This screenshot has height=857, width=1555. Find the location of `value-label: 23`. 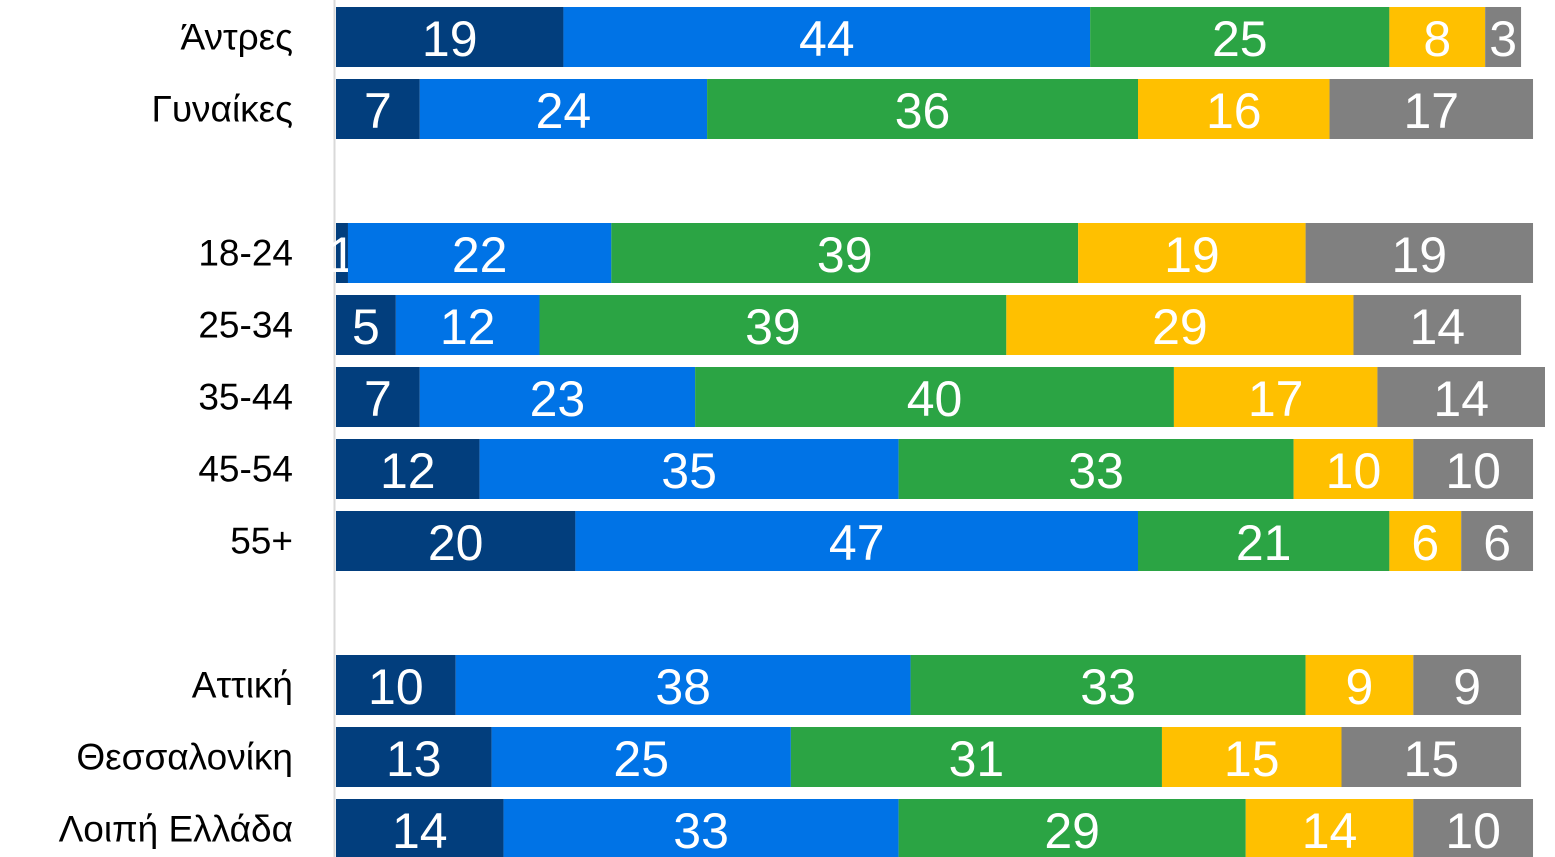

value-label: 23 is located at coordinates (558, 399).